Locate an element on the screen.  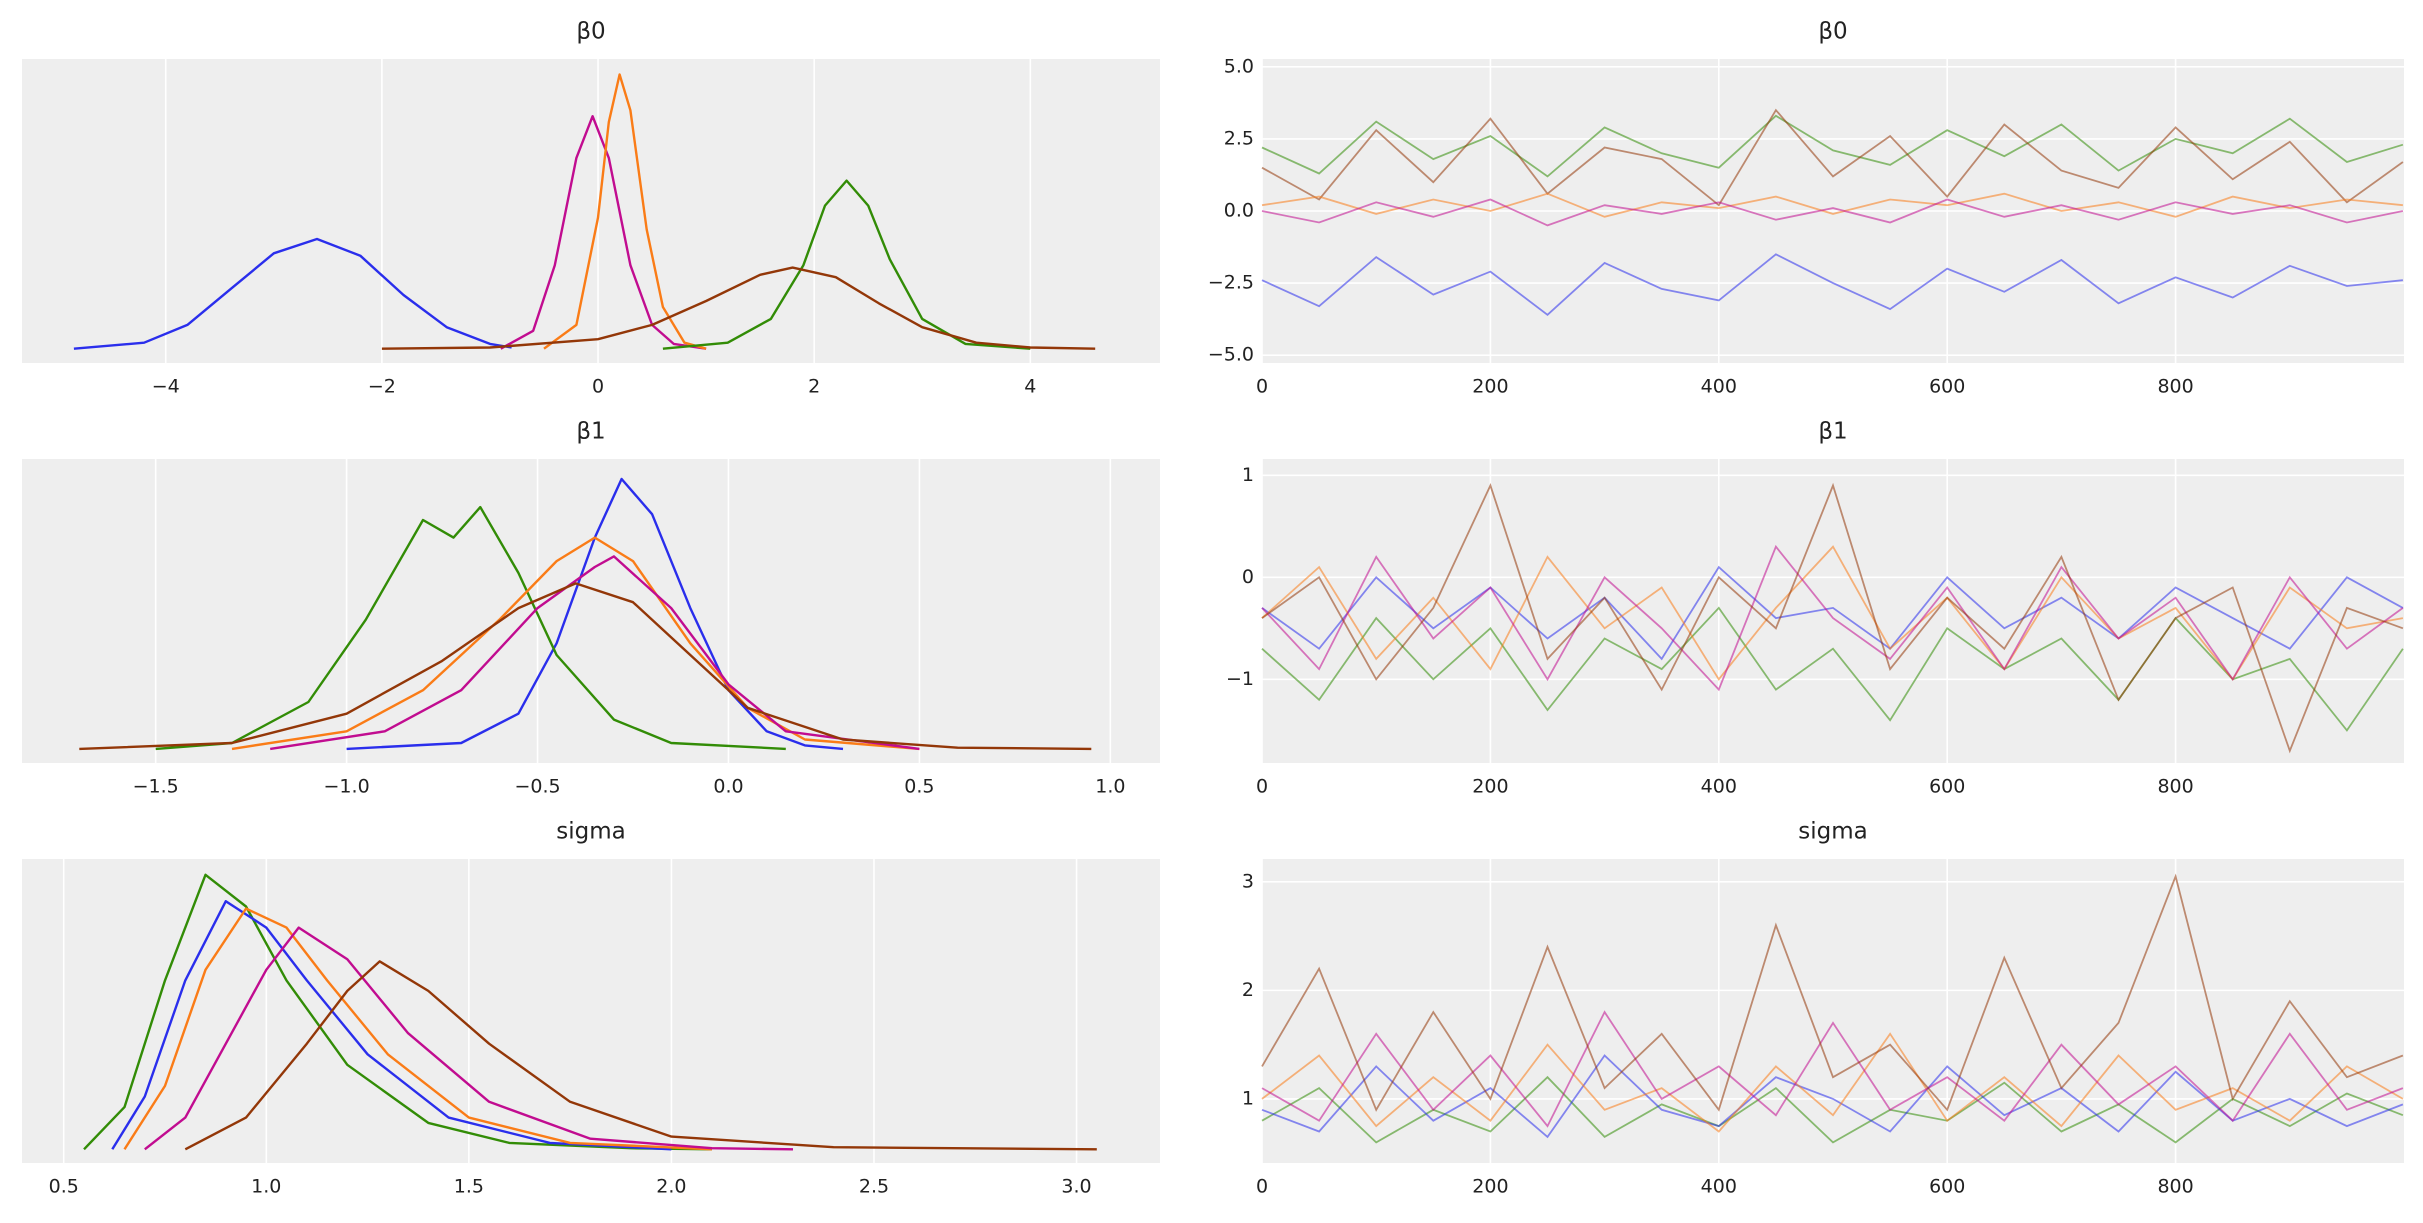
panel: sigma 0.5 1.0 1.5 2.0 2.5 3.0 is located at coordinates (591, 1008).